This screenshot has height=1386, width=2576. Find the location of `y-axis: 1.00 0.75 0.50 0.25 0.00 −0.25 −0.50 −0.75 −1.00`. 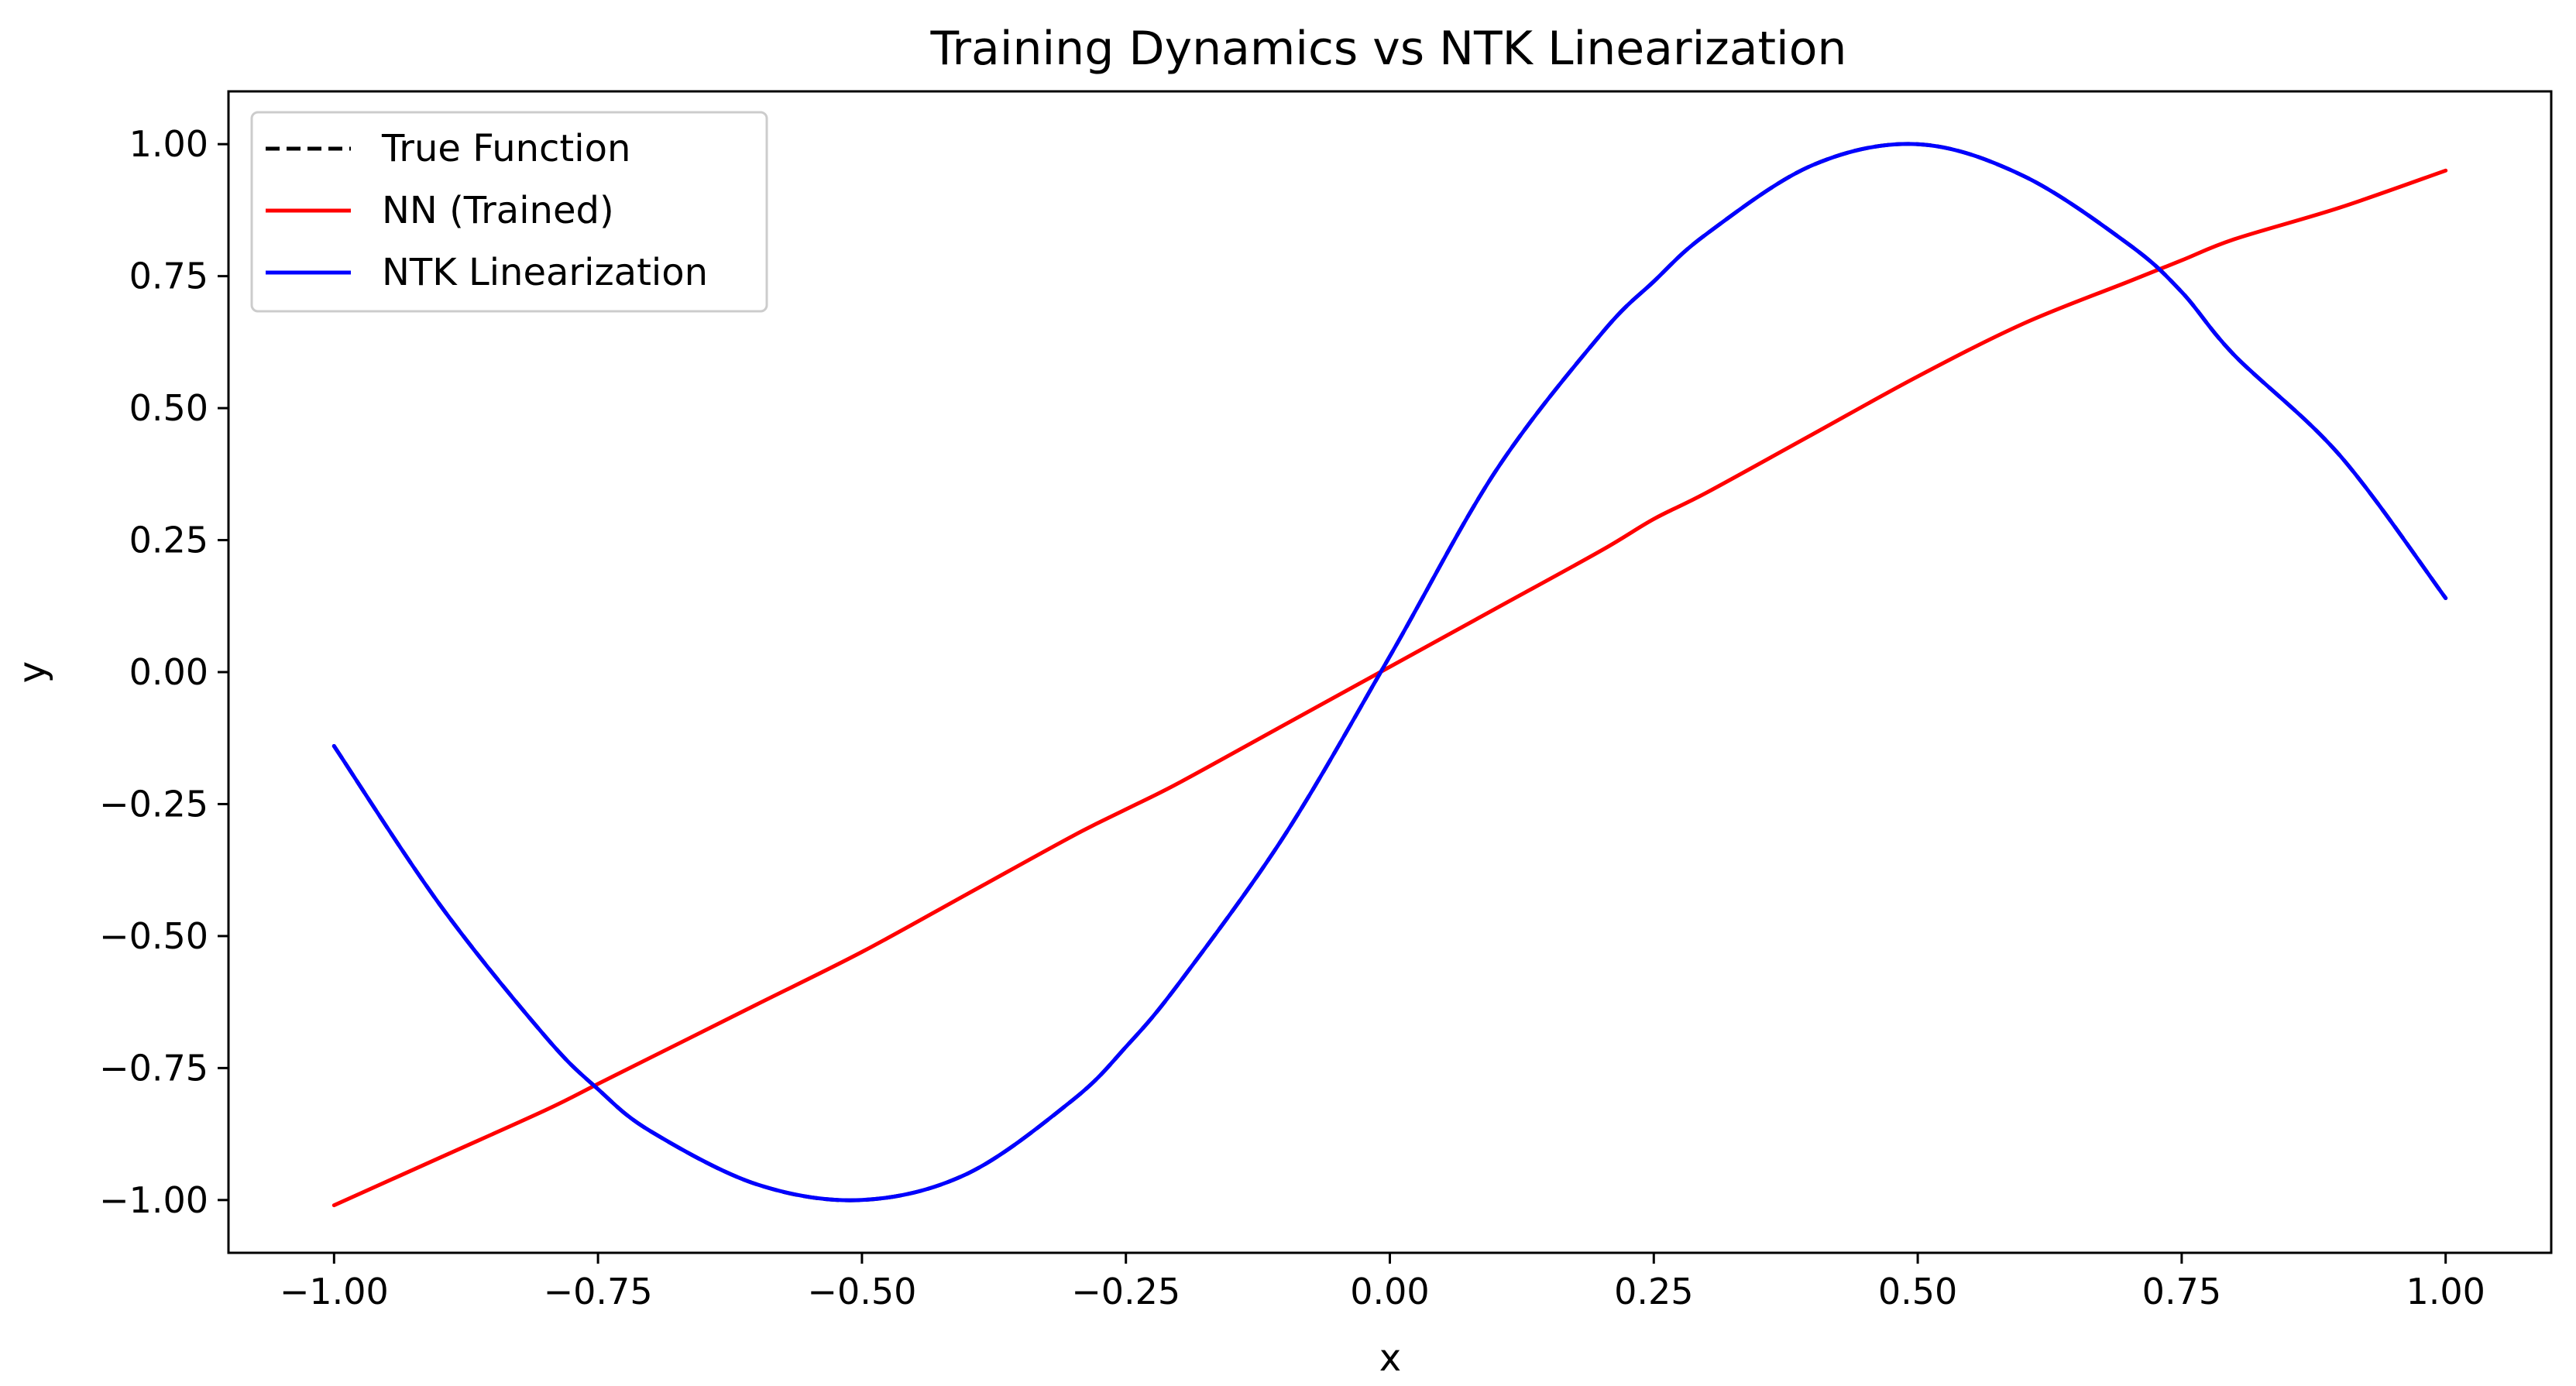

y-axis: 1.00 0.75 0.50 0.25 0.00 −0.25 −0.50 −0.75 −1.00 is located at coordinates (163, 672).